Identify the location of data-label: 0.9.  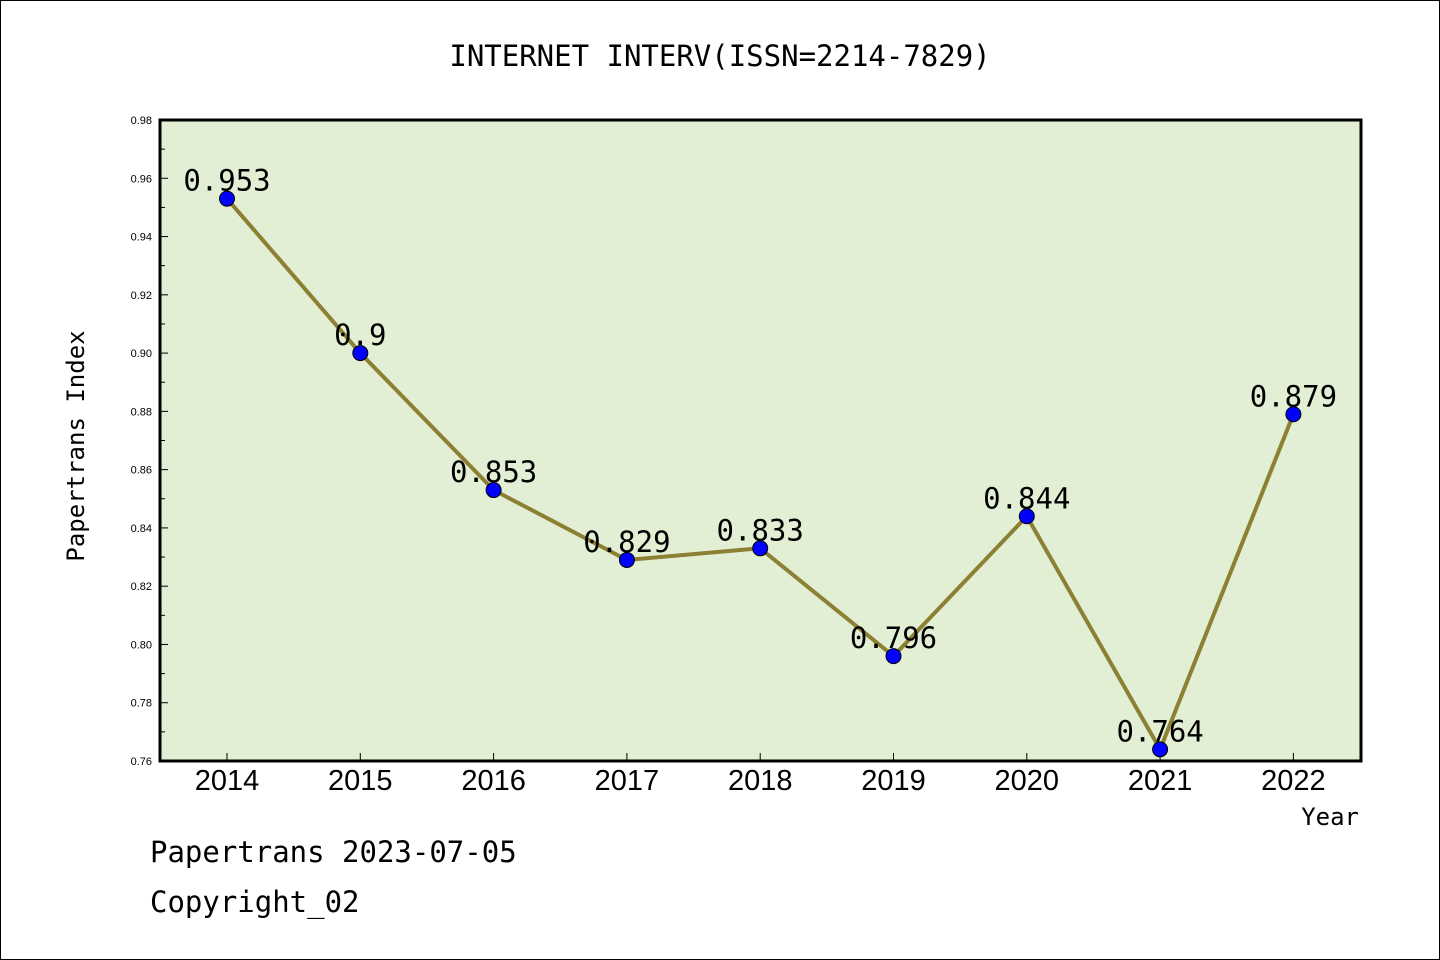
(360, 335).